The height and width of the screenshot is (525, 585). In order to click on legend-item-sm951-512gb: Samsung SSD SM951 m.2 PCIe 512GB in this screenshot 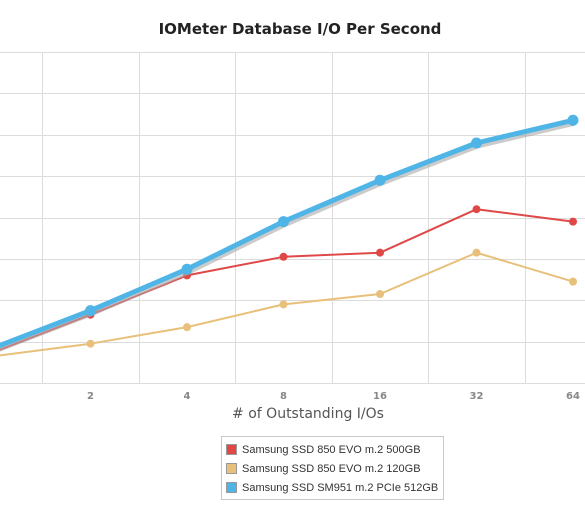, I will do `click(332, 487)`.